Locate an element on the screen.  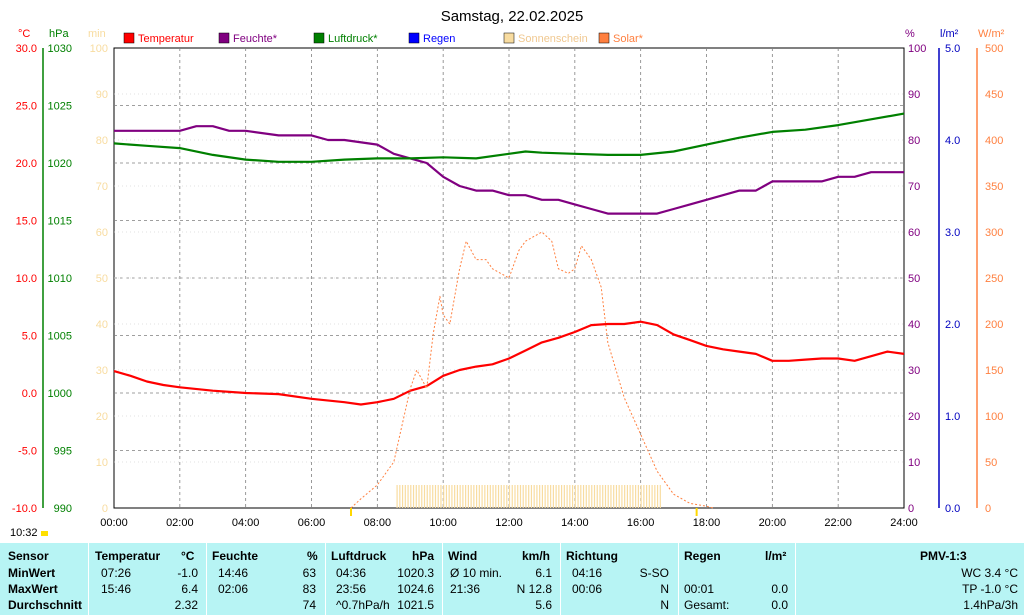
x-tick-label: 02:00 is located at coordinates (180, 523).